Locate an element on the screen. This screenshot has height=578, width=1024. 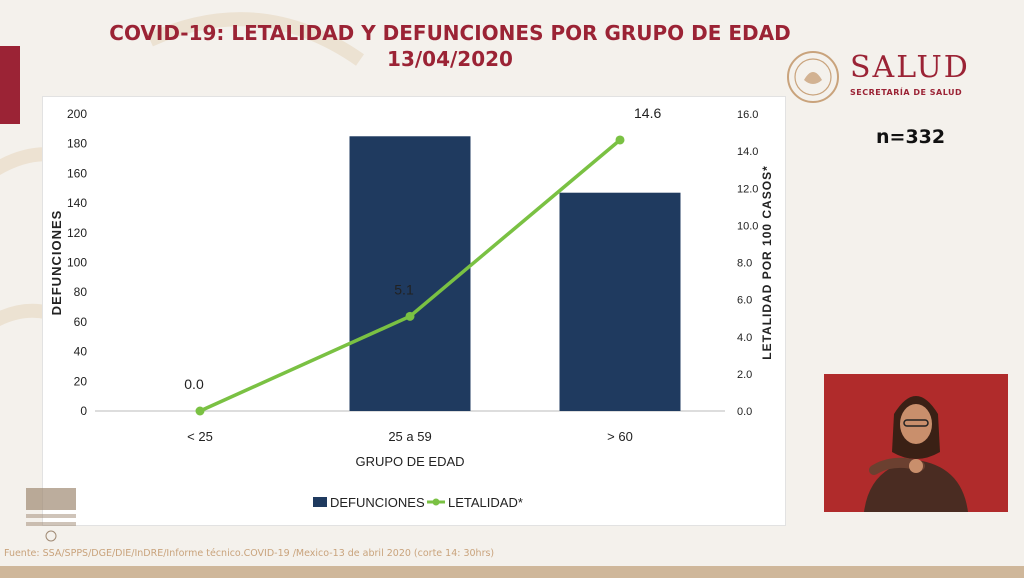
letalidad-data-label: 0.0 is located at coordinates (194, 384).